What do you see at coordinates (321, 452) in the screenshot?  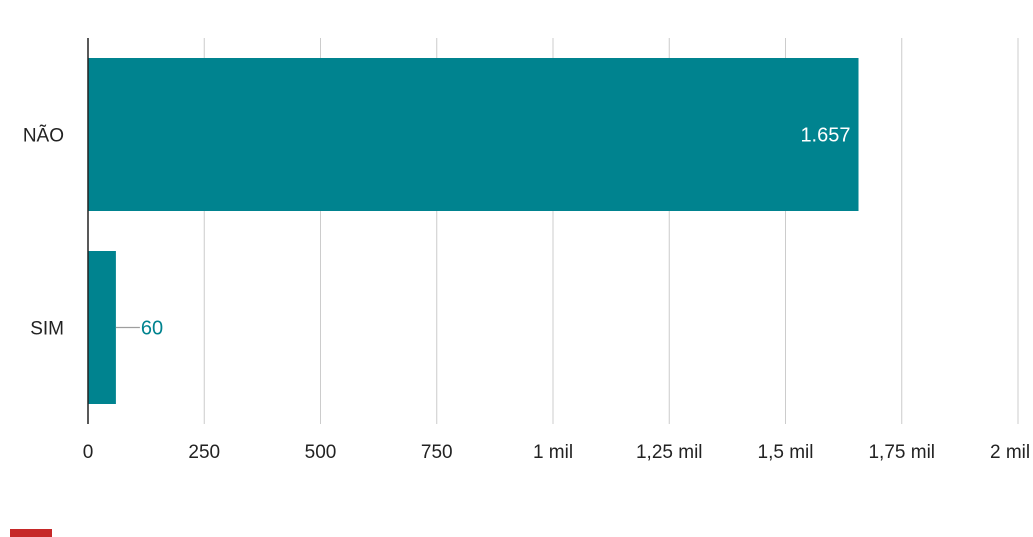 I see `x-tick-label: 500` at bounding box center [321, 452].